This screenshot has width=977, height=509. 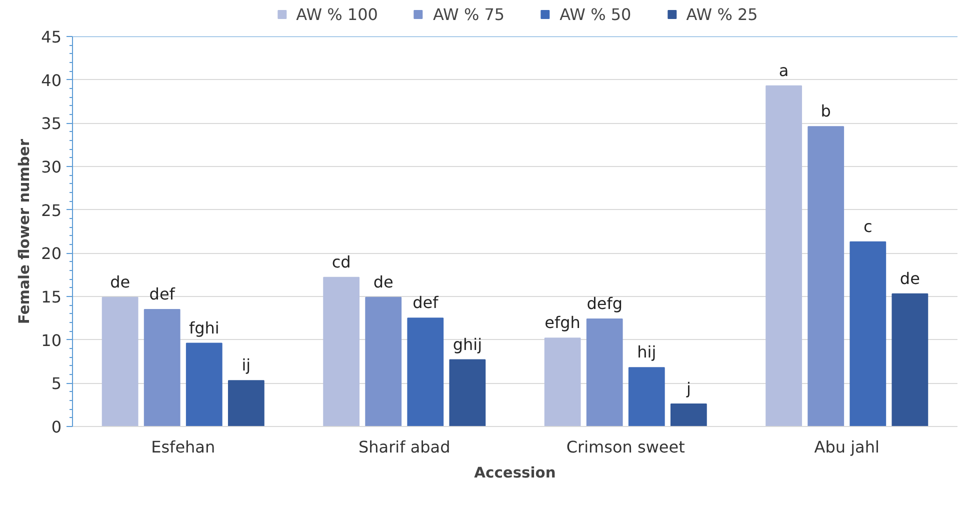 What do you see at coordinates (867, 226) in the screenshot?
I see `data-label: c` at bounding box center [867, 226].